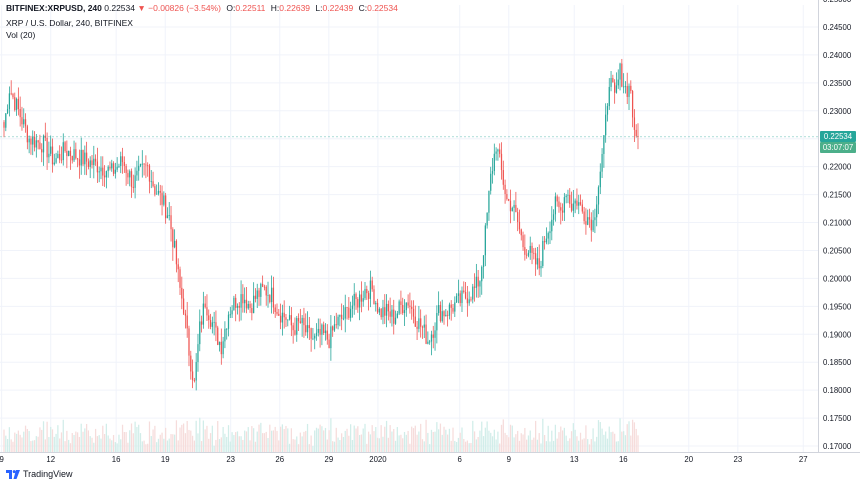 The height and width of the screenshot is (496, 860). Describe the element at coordinates (837, 195) in the screenshot. I see `price-tick-label: 0.21500` at that location.